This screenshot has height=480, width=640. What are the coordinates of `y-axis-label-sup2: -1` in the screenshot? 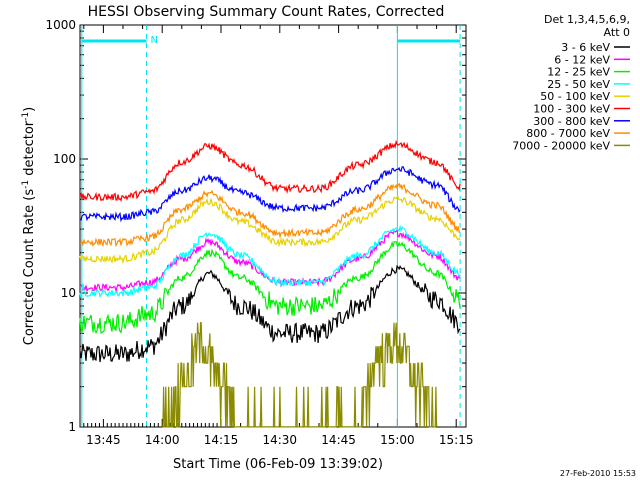 It's located at (26, 116).